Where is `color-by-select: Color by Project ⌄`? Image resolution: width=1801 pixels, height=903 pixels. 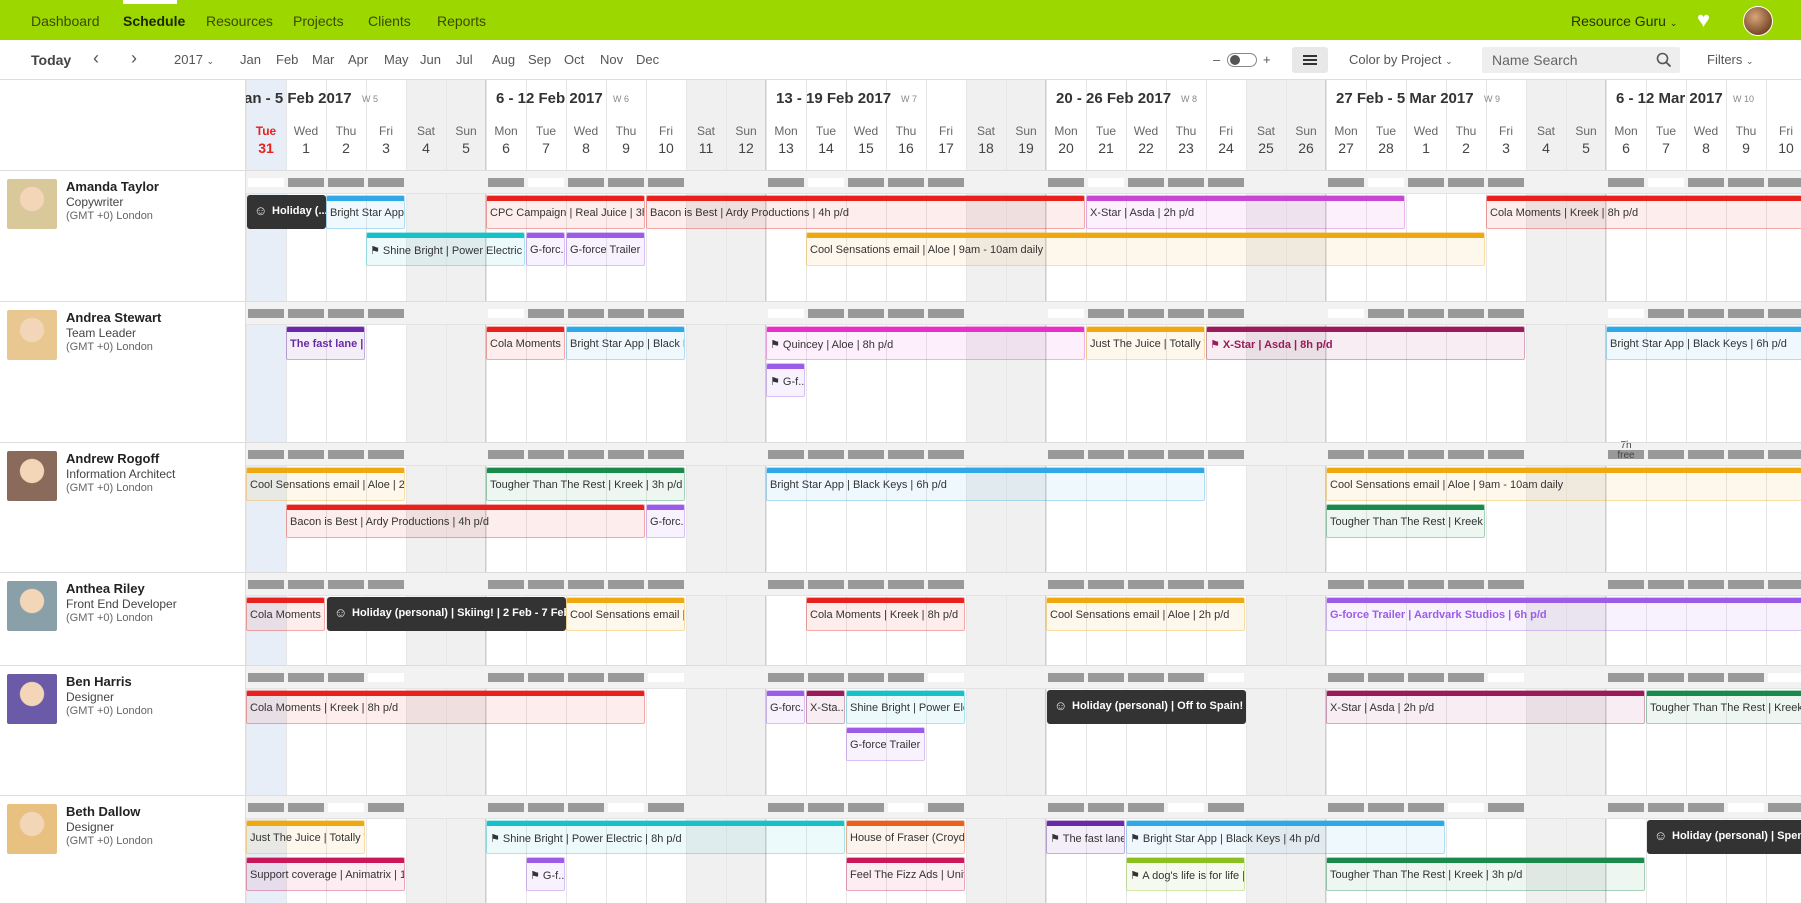
color-by-select: Color by Project ⌄ is located at coordinates (1401, 59).